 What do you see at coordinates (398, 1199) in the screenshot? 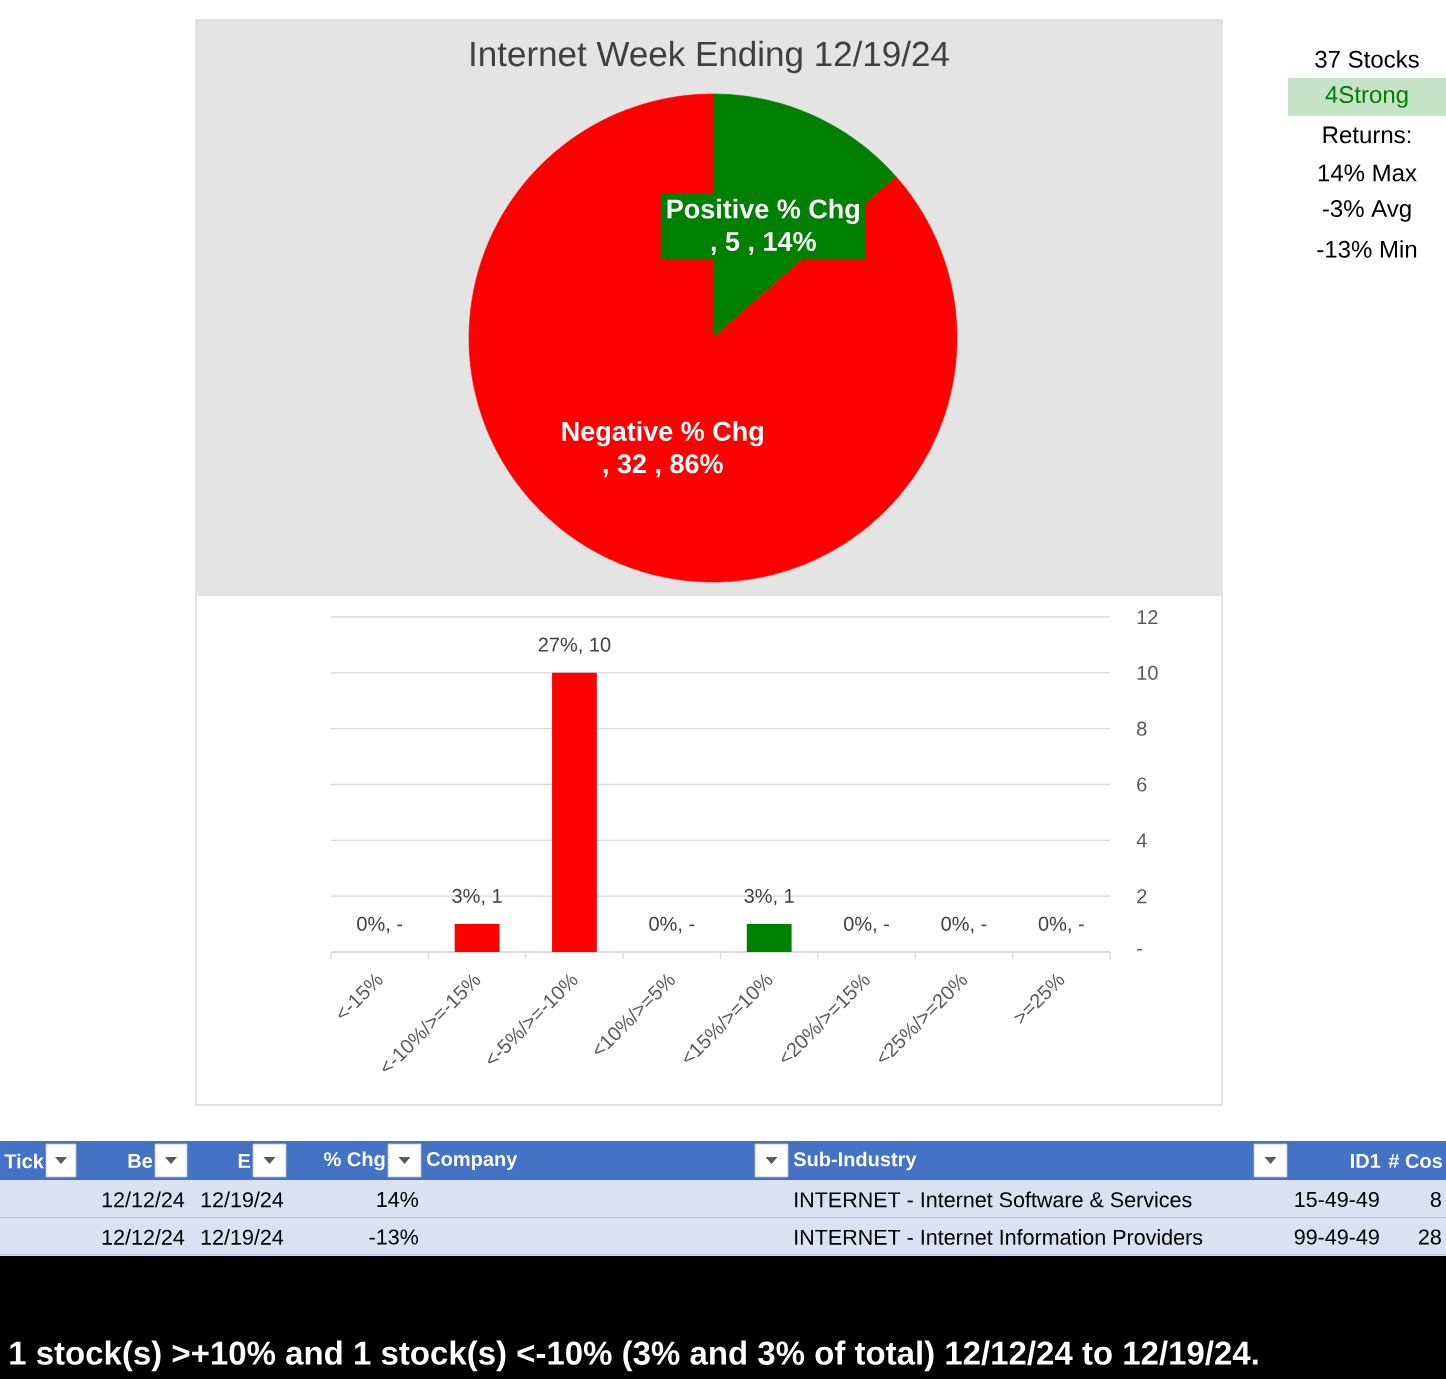
I see `text: 14%` at bounding box center [398, 1199].